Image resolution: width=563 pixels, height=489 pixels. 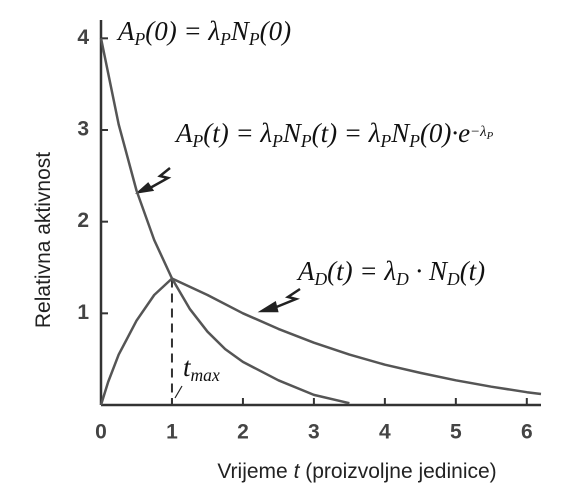 I want to click on label-part: Vrijeme, so click(x=255, y=471).